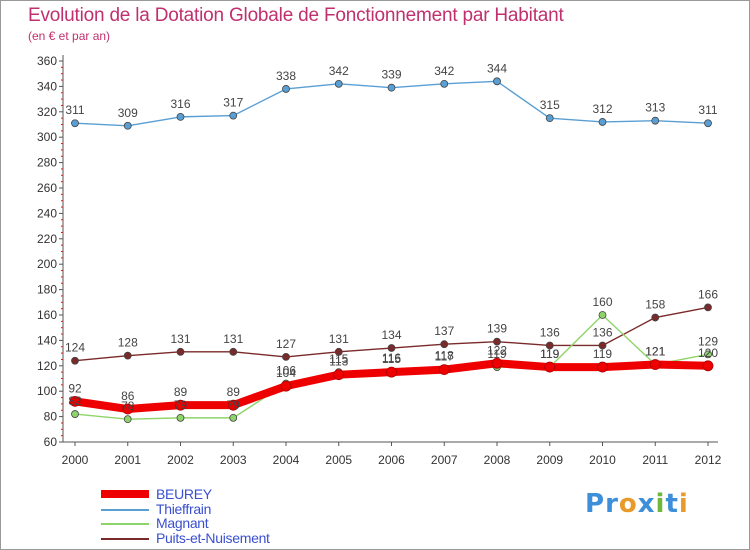 The image size is (750, 550). Describe the element at coordinates (47, 264) in the screenshot. I see `y-tick-label: 200` at that location.